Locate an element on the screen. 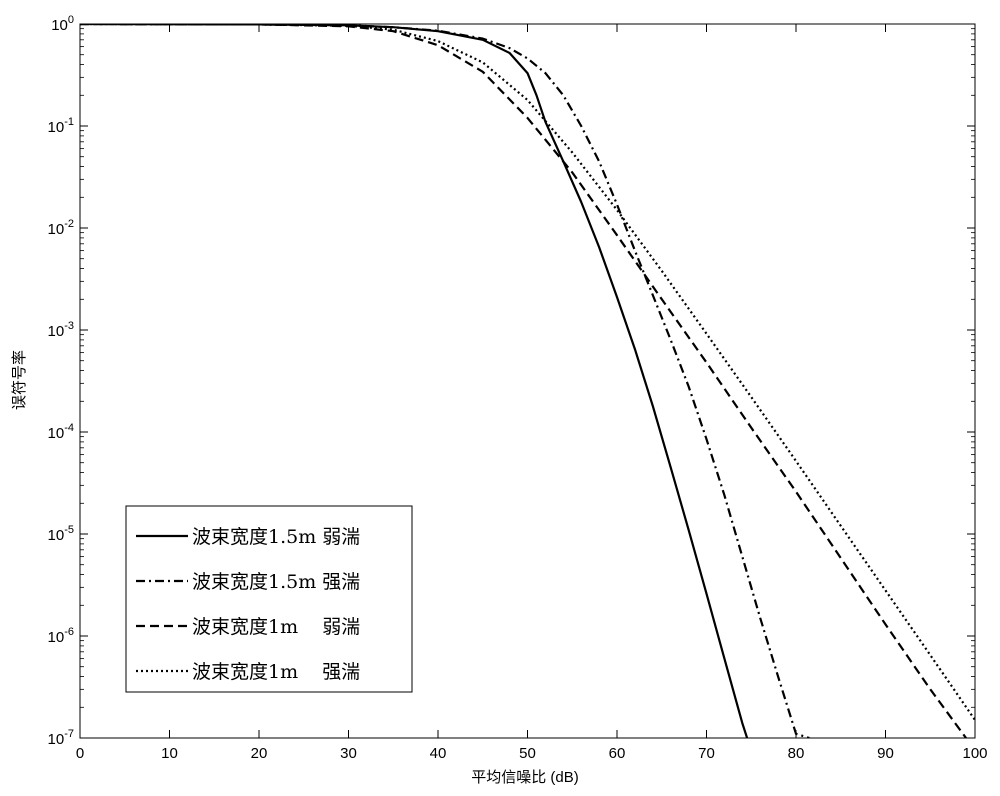 The height and width of the screenshot is (796, 1000). y-tick-label: 10⁻⁵ is located at coordinates (61, 534).